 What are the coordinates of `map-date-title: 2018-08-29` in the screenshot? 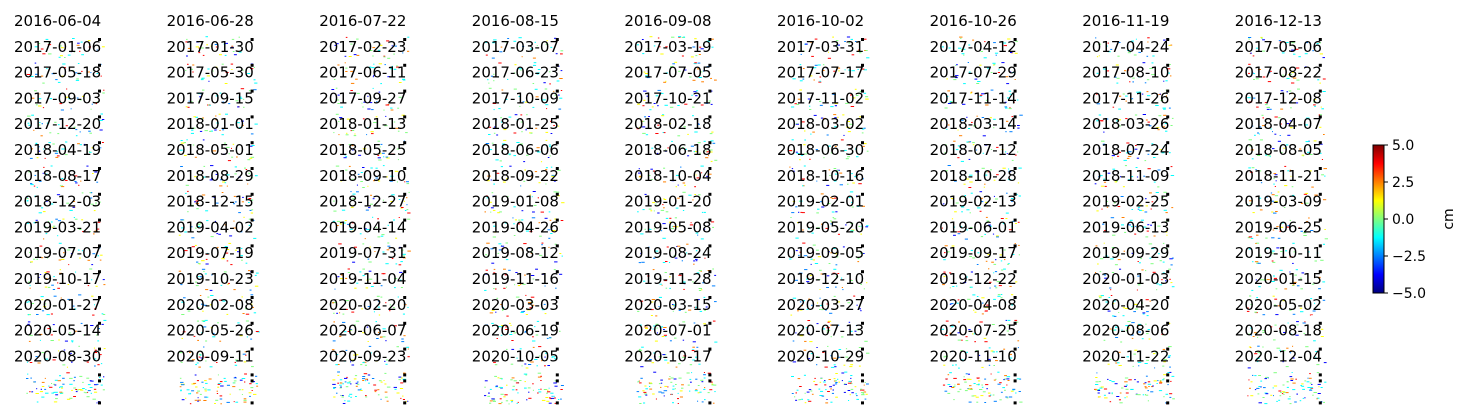 It's located at (210, 176).